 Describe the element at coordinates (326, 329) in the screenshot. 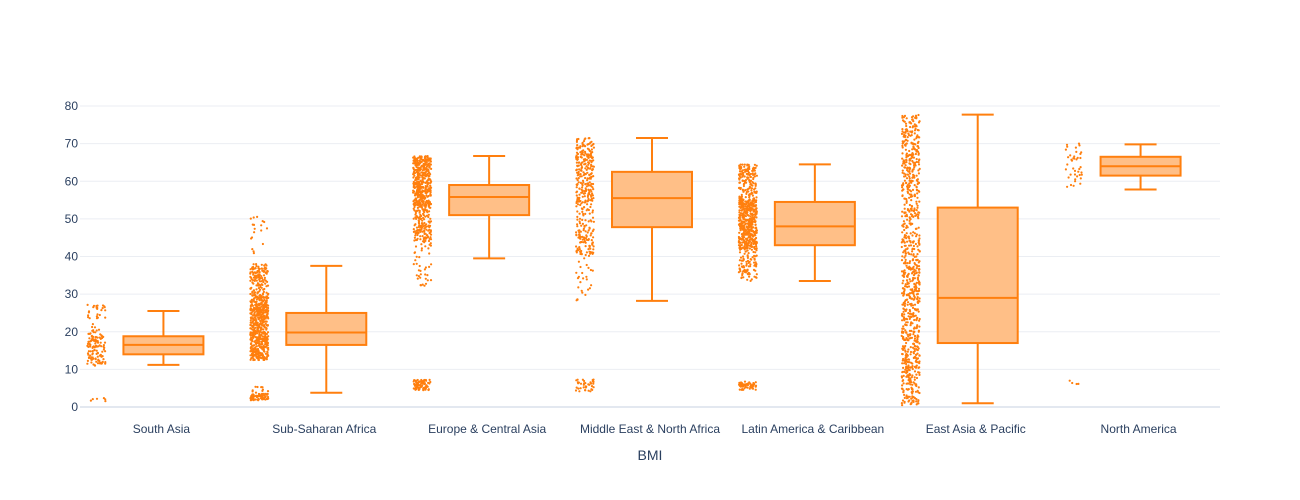

I see `box-sub-saharan-africa` at that location.